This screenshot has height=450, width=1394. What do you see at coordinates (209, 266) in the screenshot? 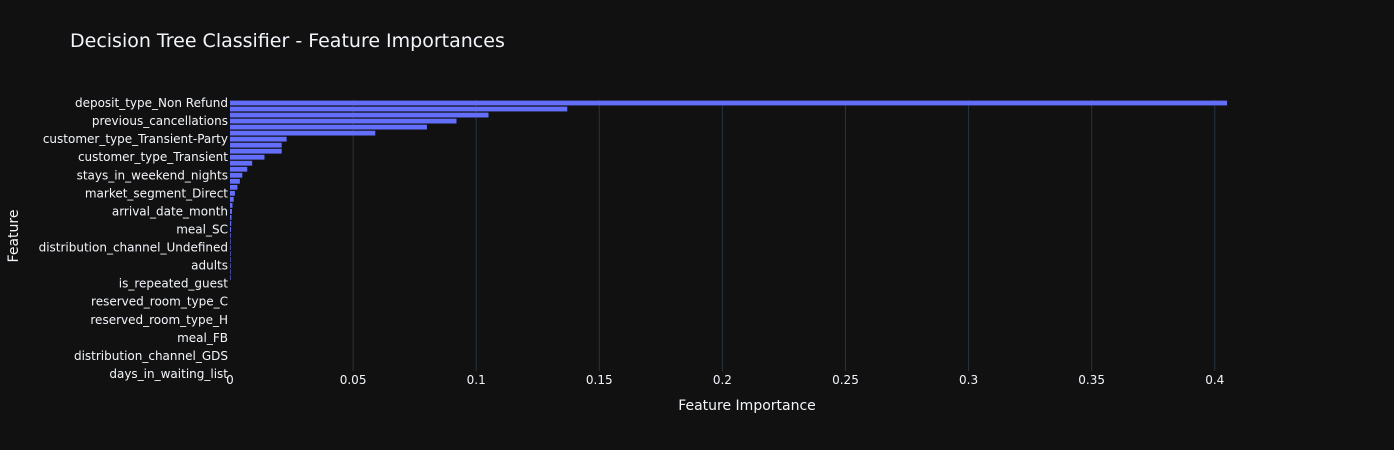
I see `y-tick-label: adults` at bounding box center [209, 266].